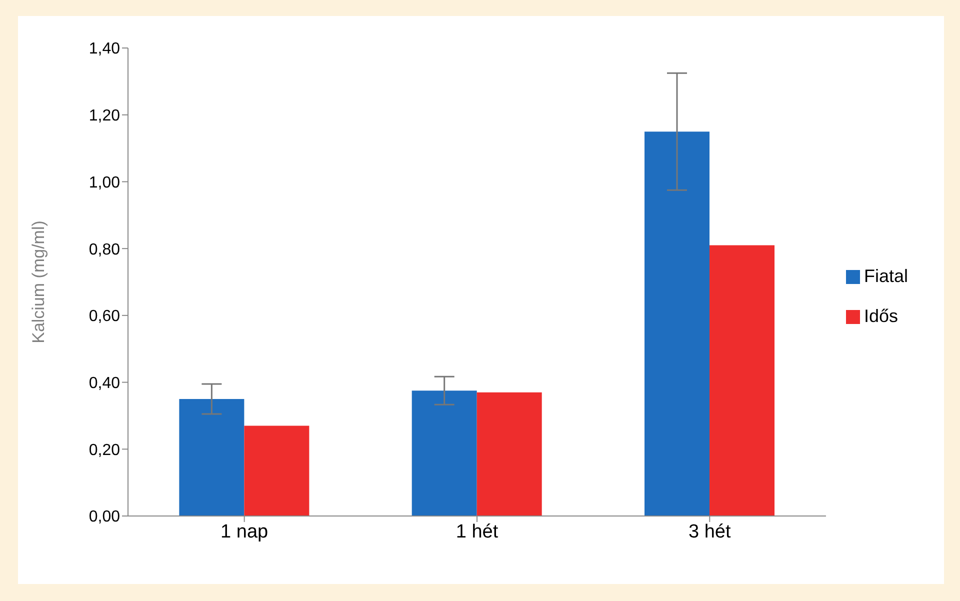  I want to click on legend-label: Idős, so click(881, 316).